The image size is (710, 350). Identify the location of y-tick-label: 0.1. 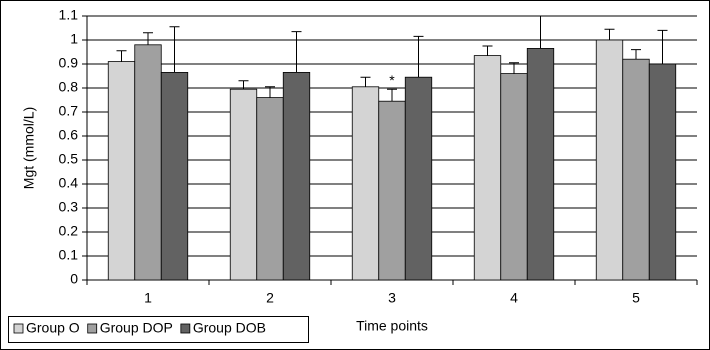
(69, 255).